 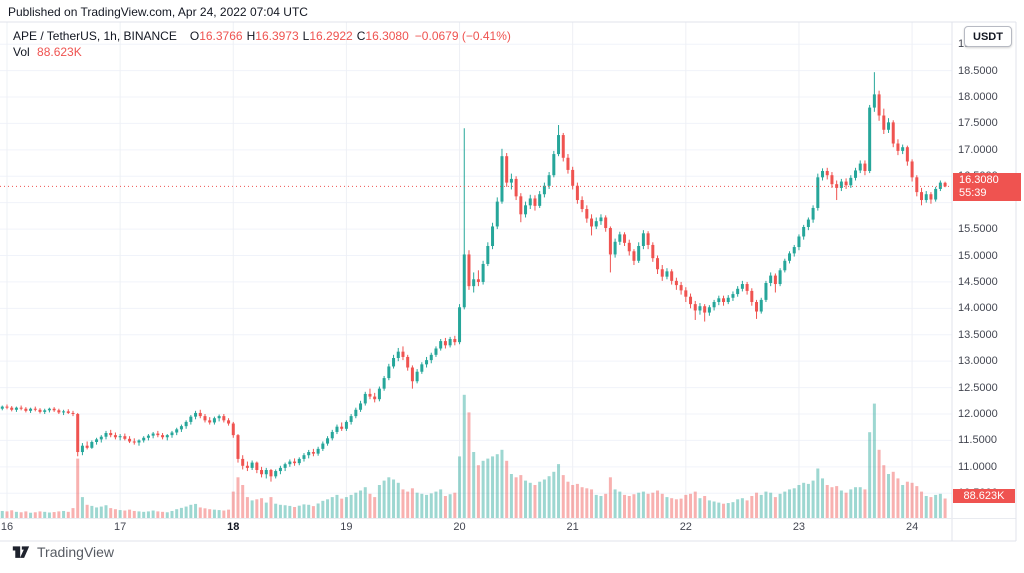 I want to click on tradingview-logo-icon, so click(x=21, y=552).